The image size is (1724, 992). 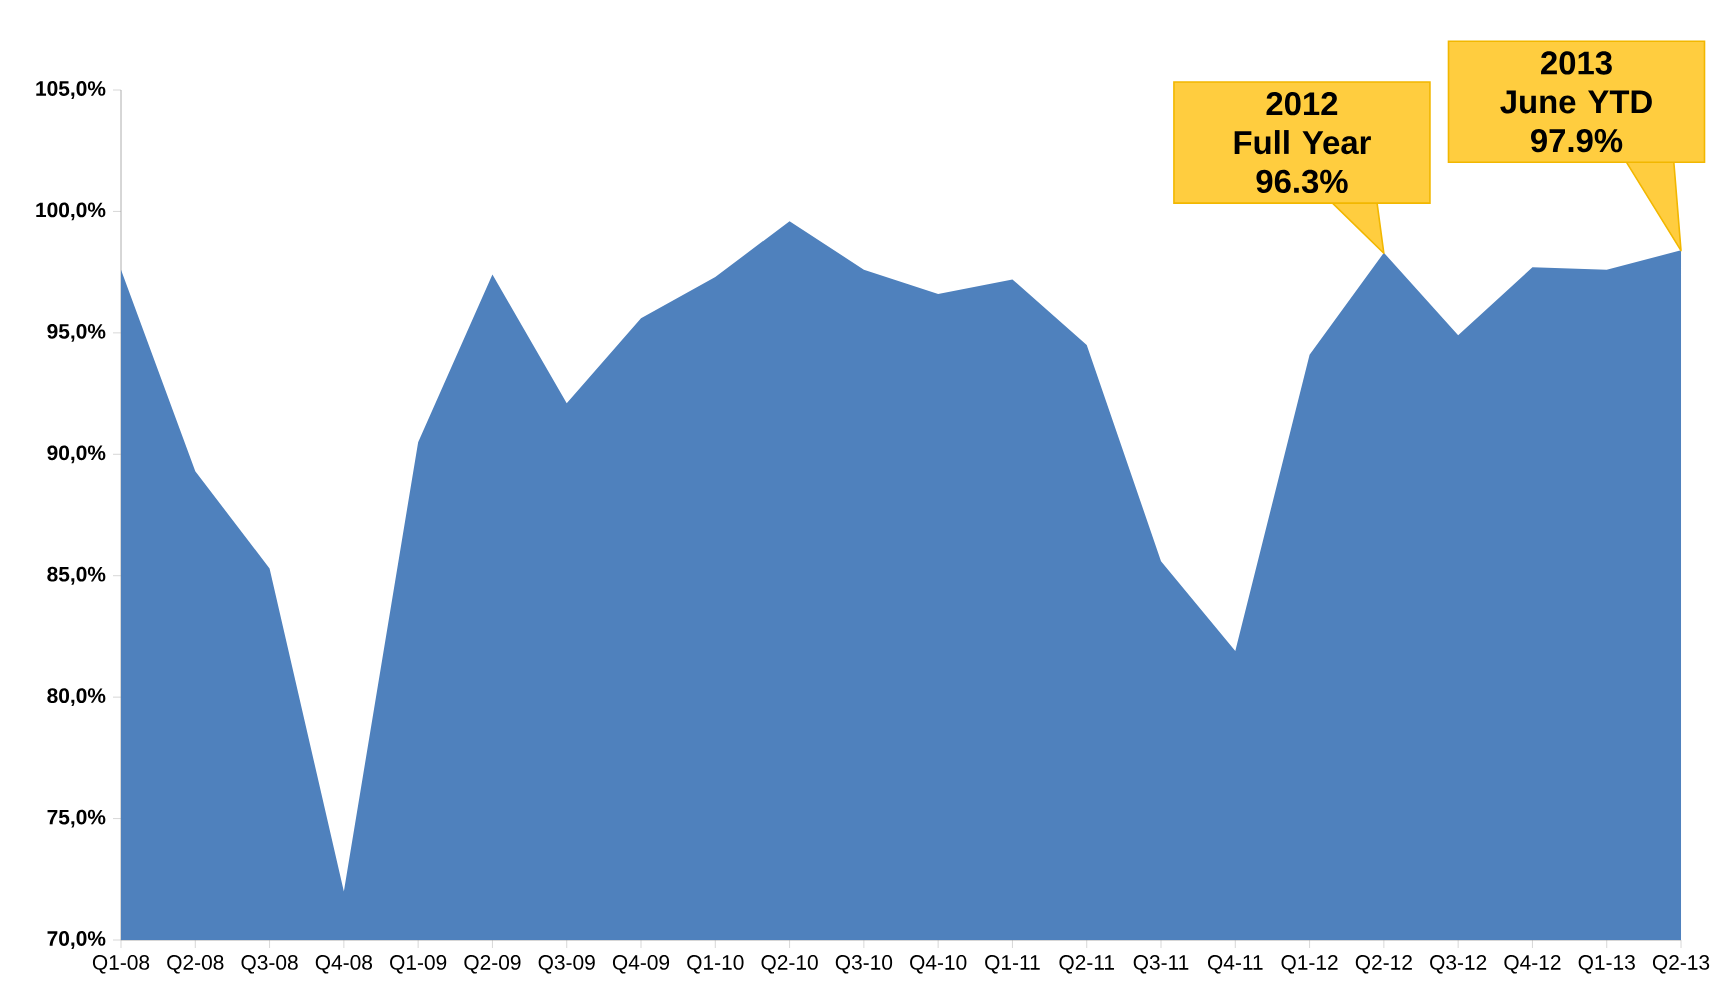 I want to click on x-tick-label: Q3-09, so click(x=566, y=964).